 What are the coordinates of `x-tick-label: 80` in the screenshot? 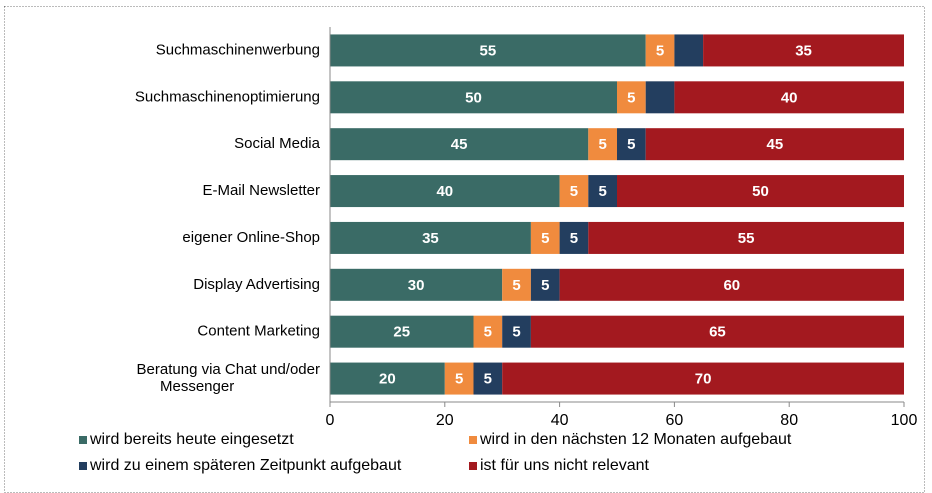 It's located at (789, 420).